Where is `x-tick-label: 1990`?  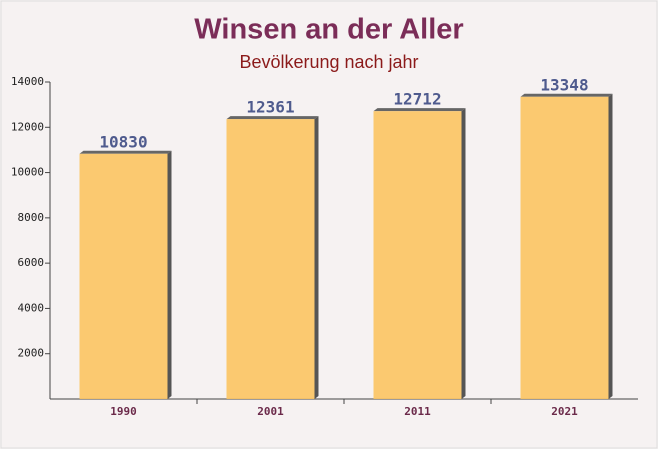
x-tick-label: 1990 is located at coordinates (123, 411).